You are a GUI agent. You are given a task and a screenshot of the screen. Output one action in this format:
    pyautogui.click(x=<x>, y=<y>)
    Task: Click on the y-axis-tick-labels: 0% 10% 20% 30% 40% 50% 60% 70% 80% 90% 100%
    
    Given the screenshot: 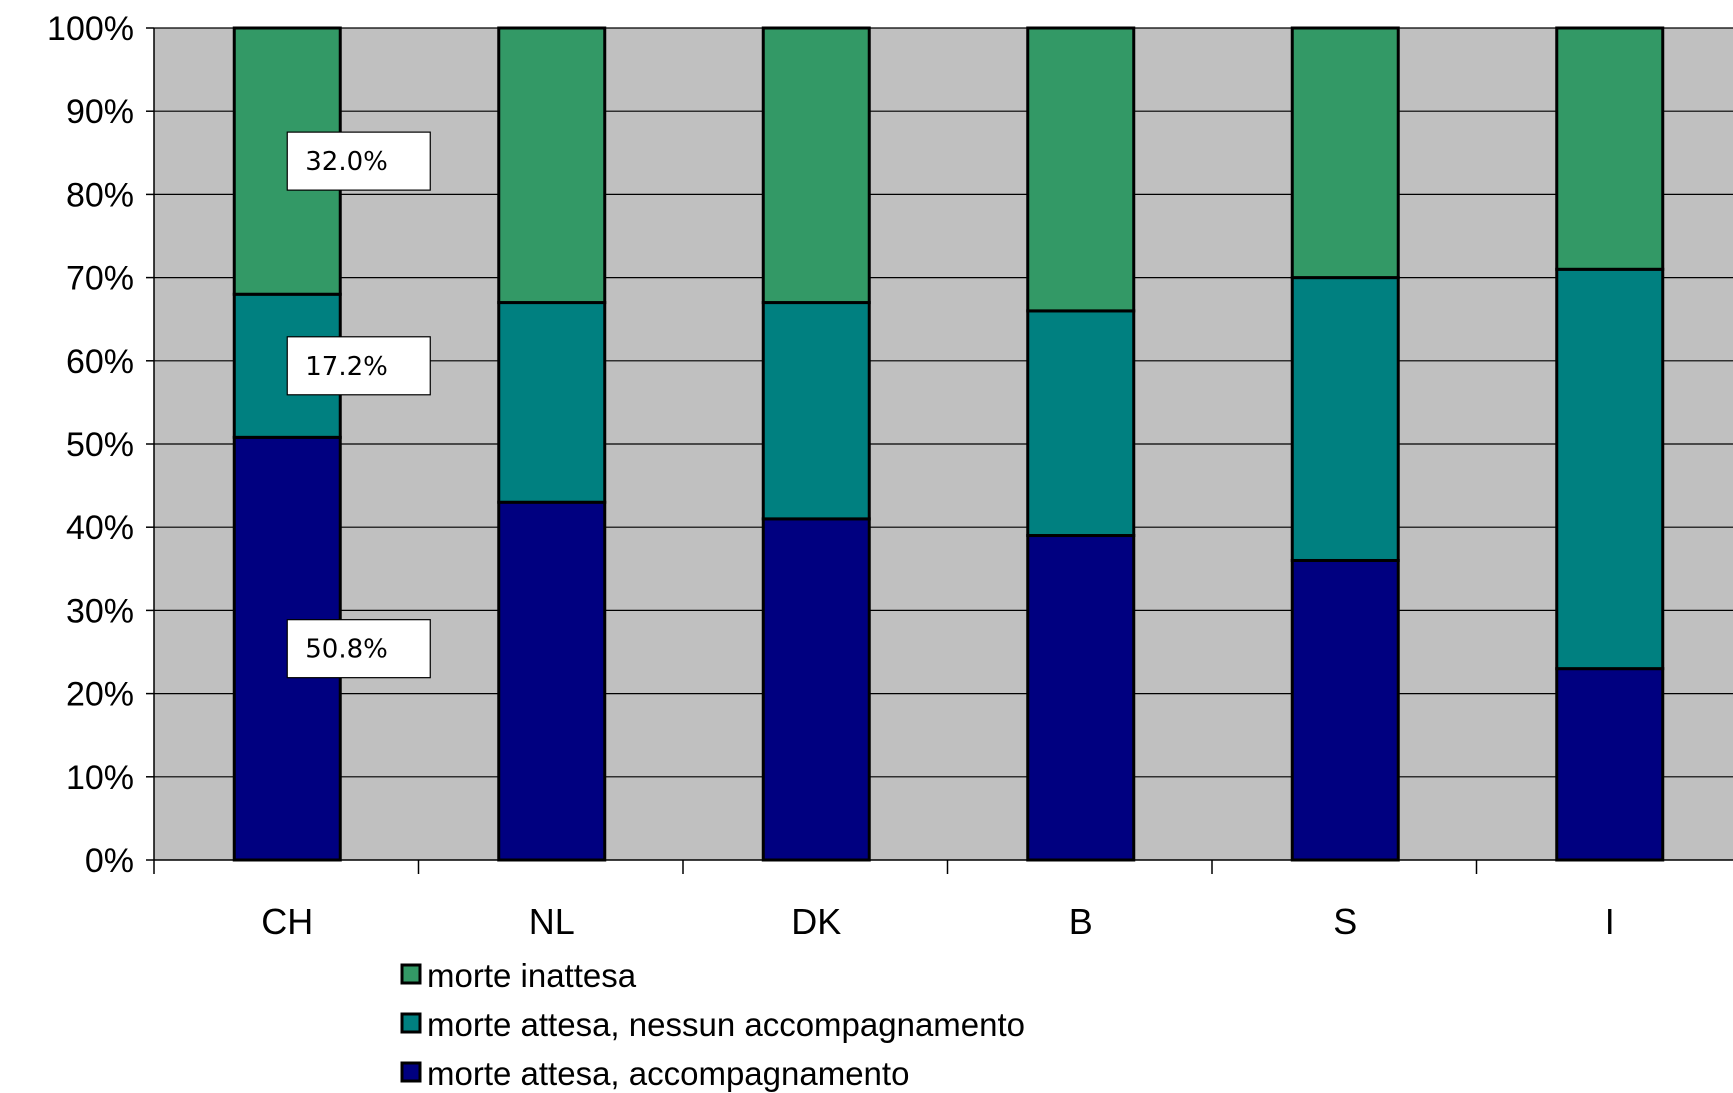 What is the action you would take?
    pyautogui.click(x=90, y=445)
    